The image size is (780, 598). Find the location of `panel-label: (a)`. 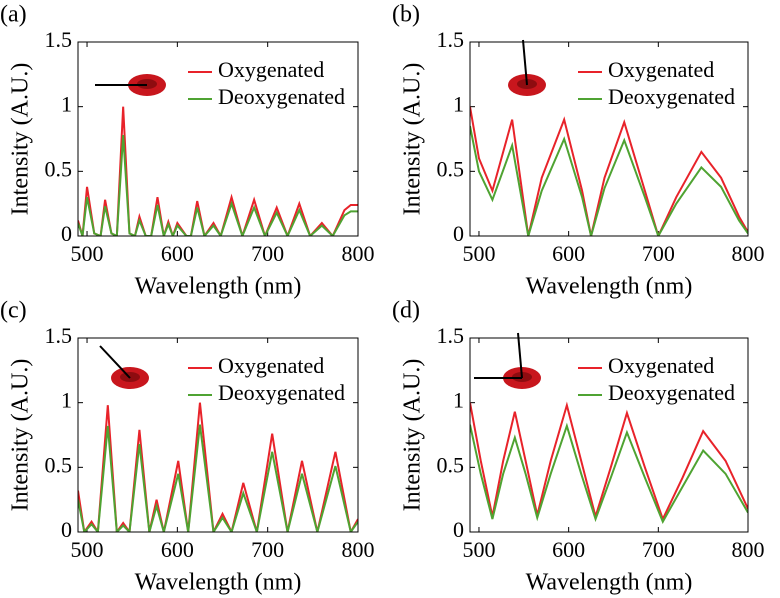

panel-label: (a) is located at coordinates (13, 15).